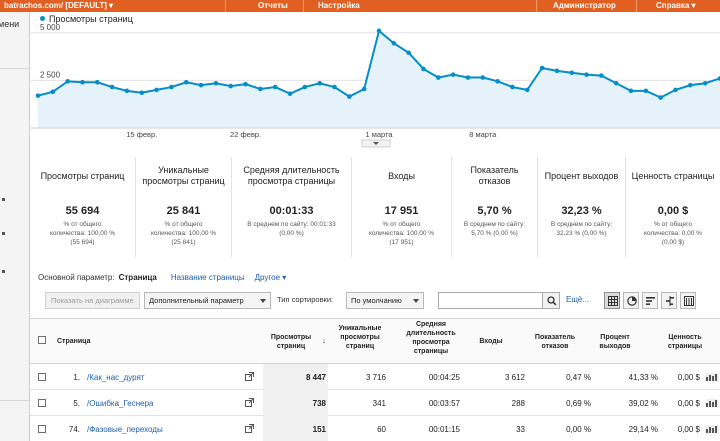  What do you see at coordinates (676, 5) in the screenshot?
I see `nav-help: Справка ▾` at bounding box center [676, 5].